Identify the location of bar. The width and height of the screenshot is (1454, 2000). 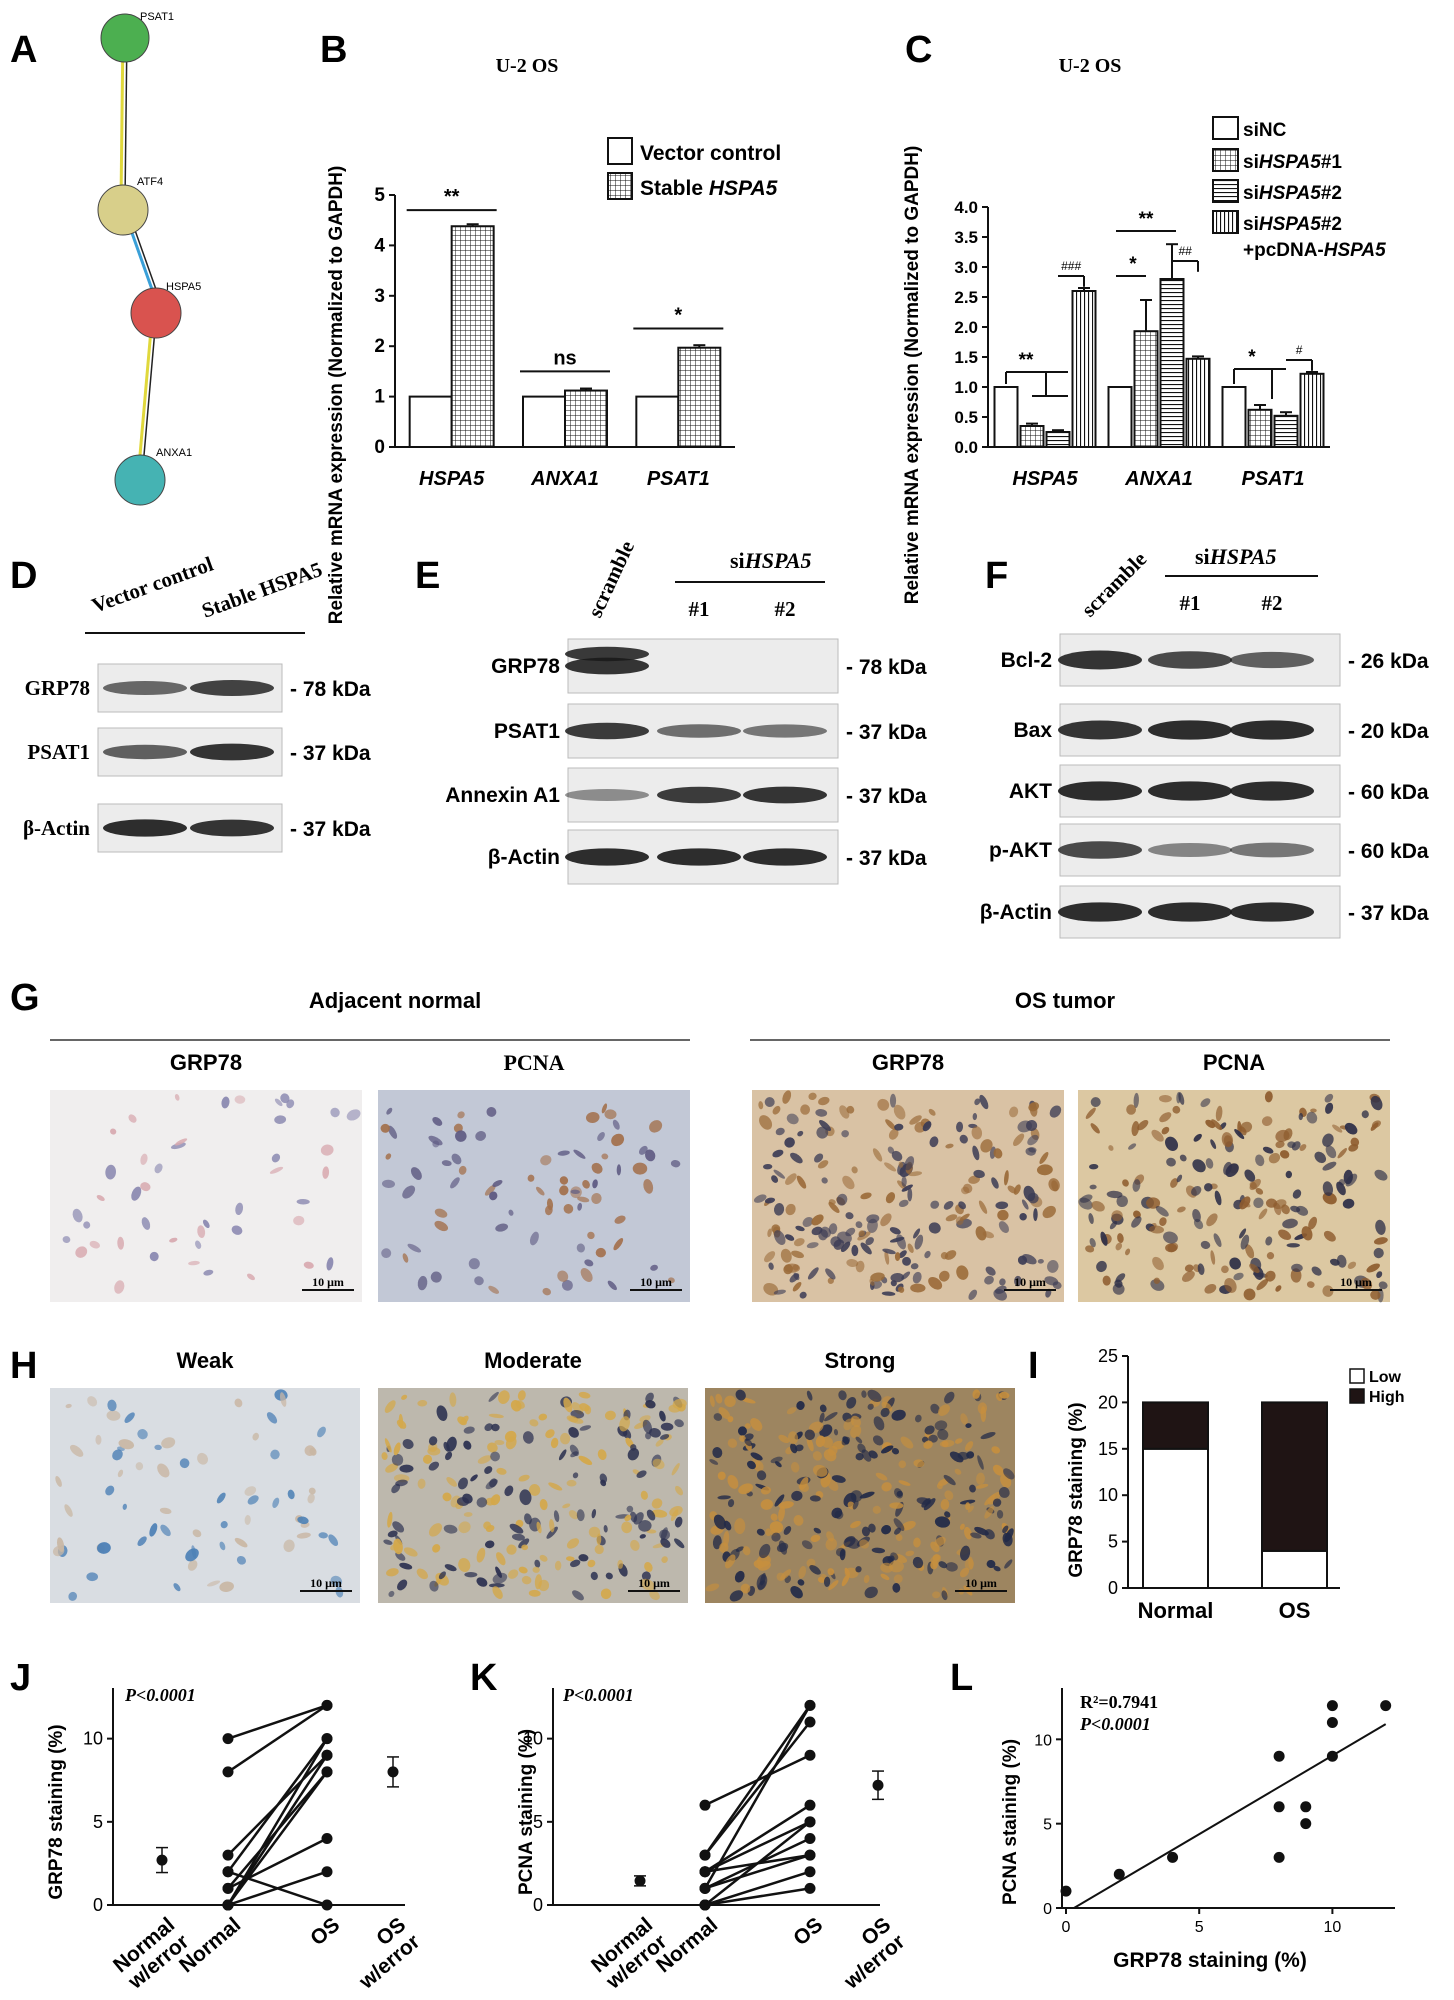
(1146, 389).